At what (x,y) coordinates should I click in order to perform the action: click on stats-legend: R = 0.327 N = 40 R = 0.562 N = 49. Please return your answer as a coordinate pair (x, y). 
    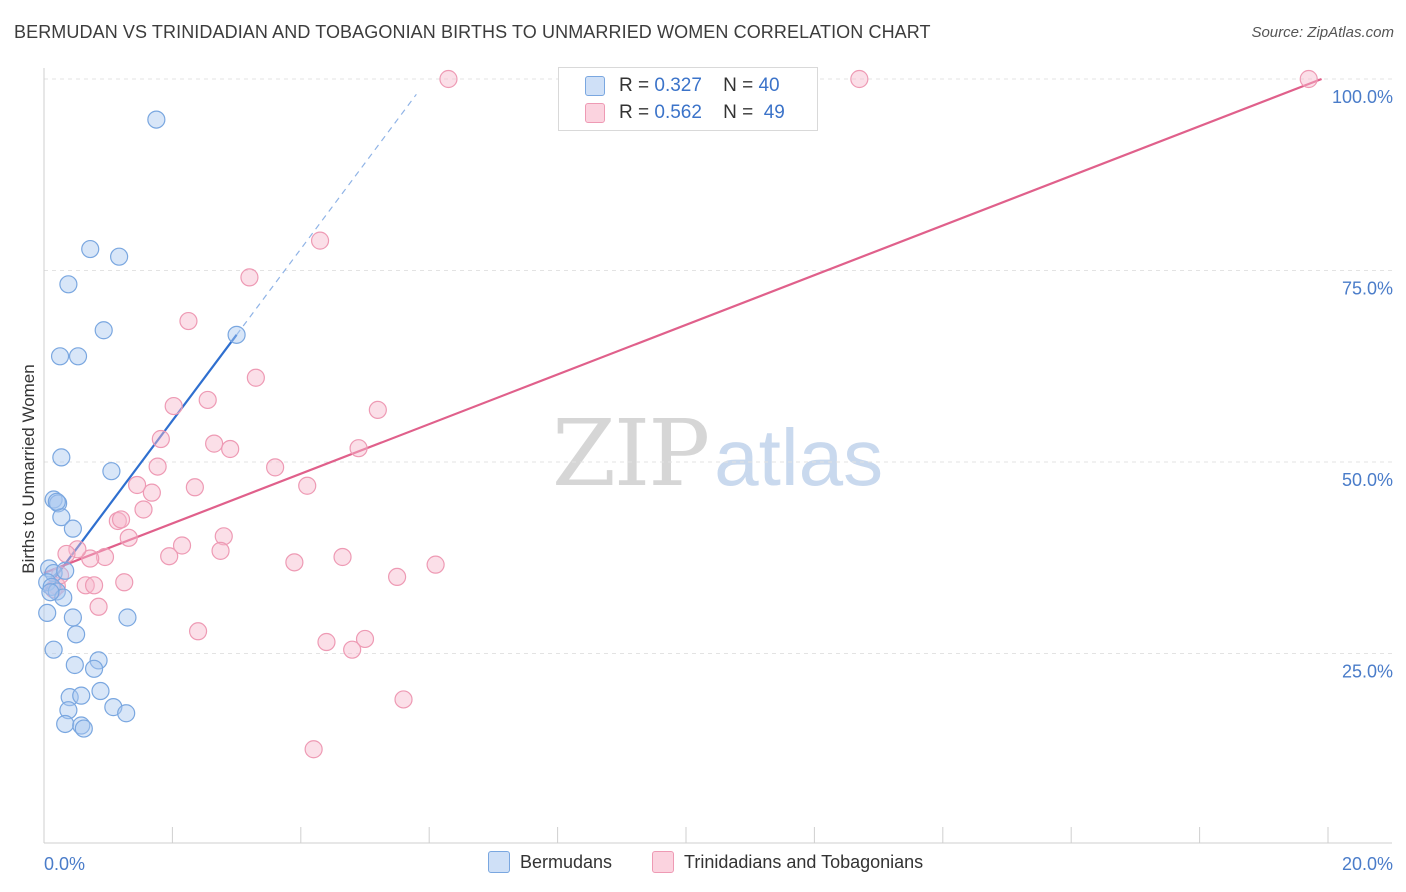
    Looking at the image, I should click on (688, 99).